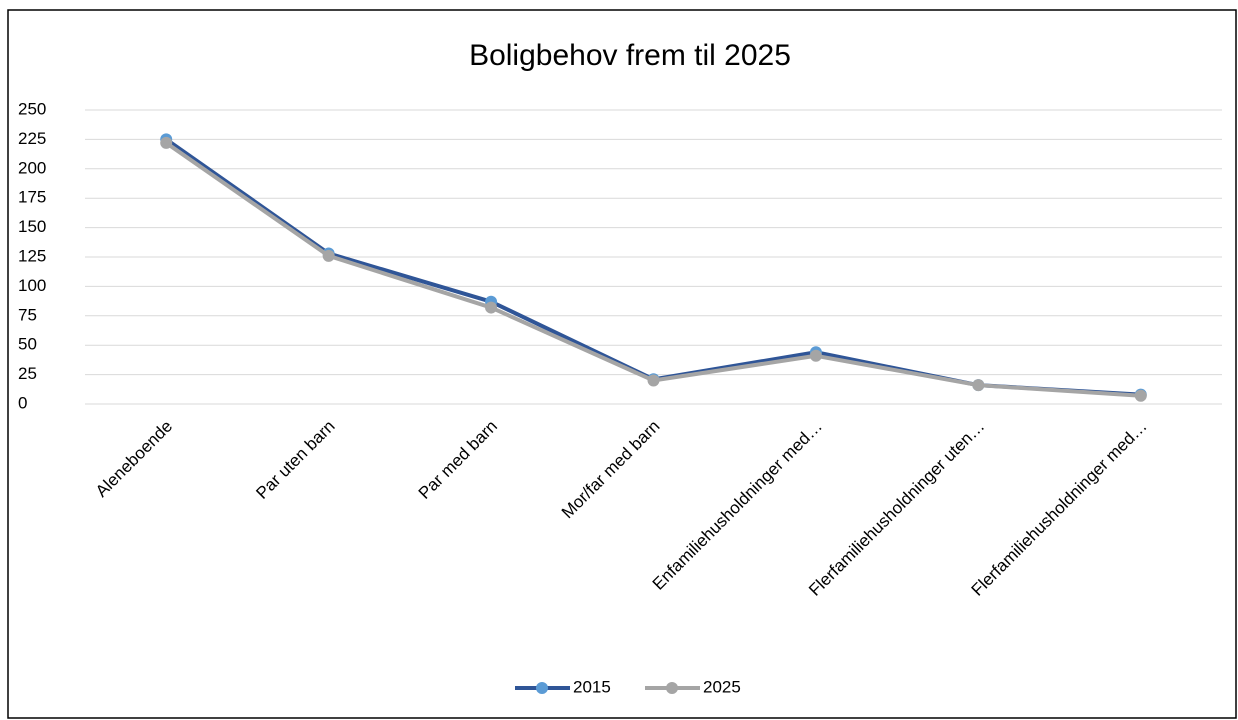 The width and height of the screenshot is (1238, 720). I want to click on y-tick-label: 50, so click(27, 344).